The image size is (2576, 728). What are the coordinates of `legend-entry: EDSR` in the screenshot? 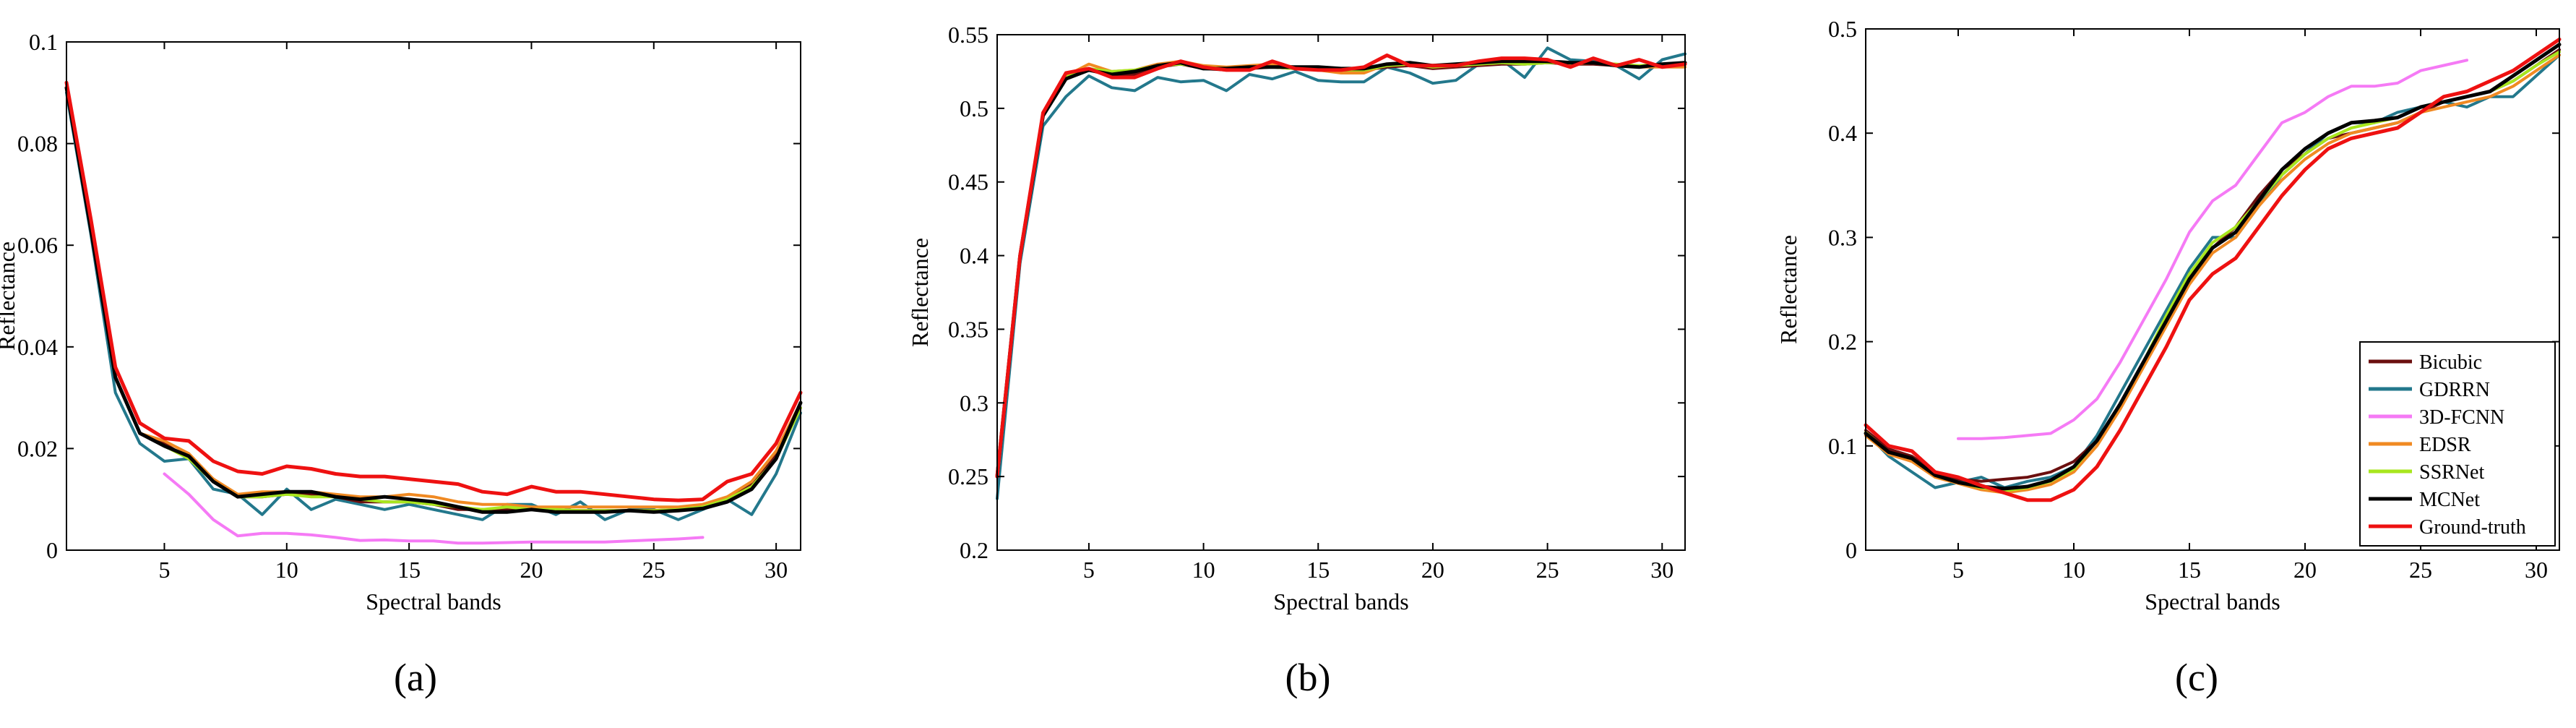 It's located at (2445, 445).